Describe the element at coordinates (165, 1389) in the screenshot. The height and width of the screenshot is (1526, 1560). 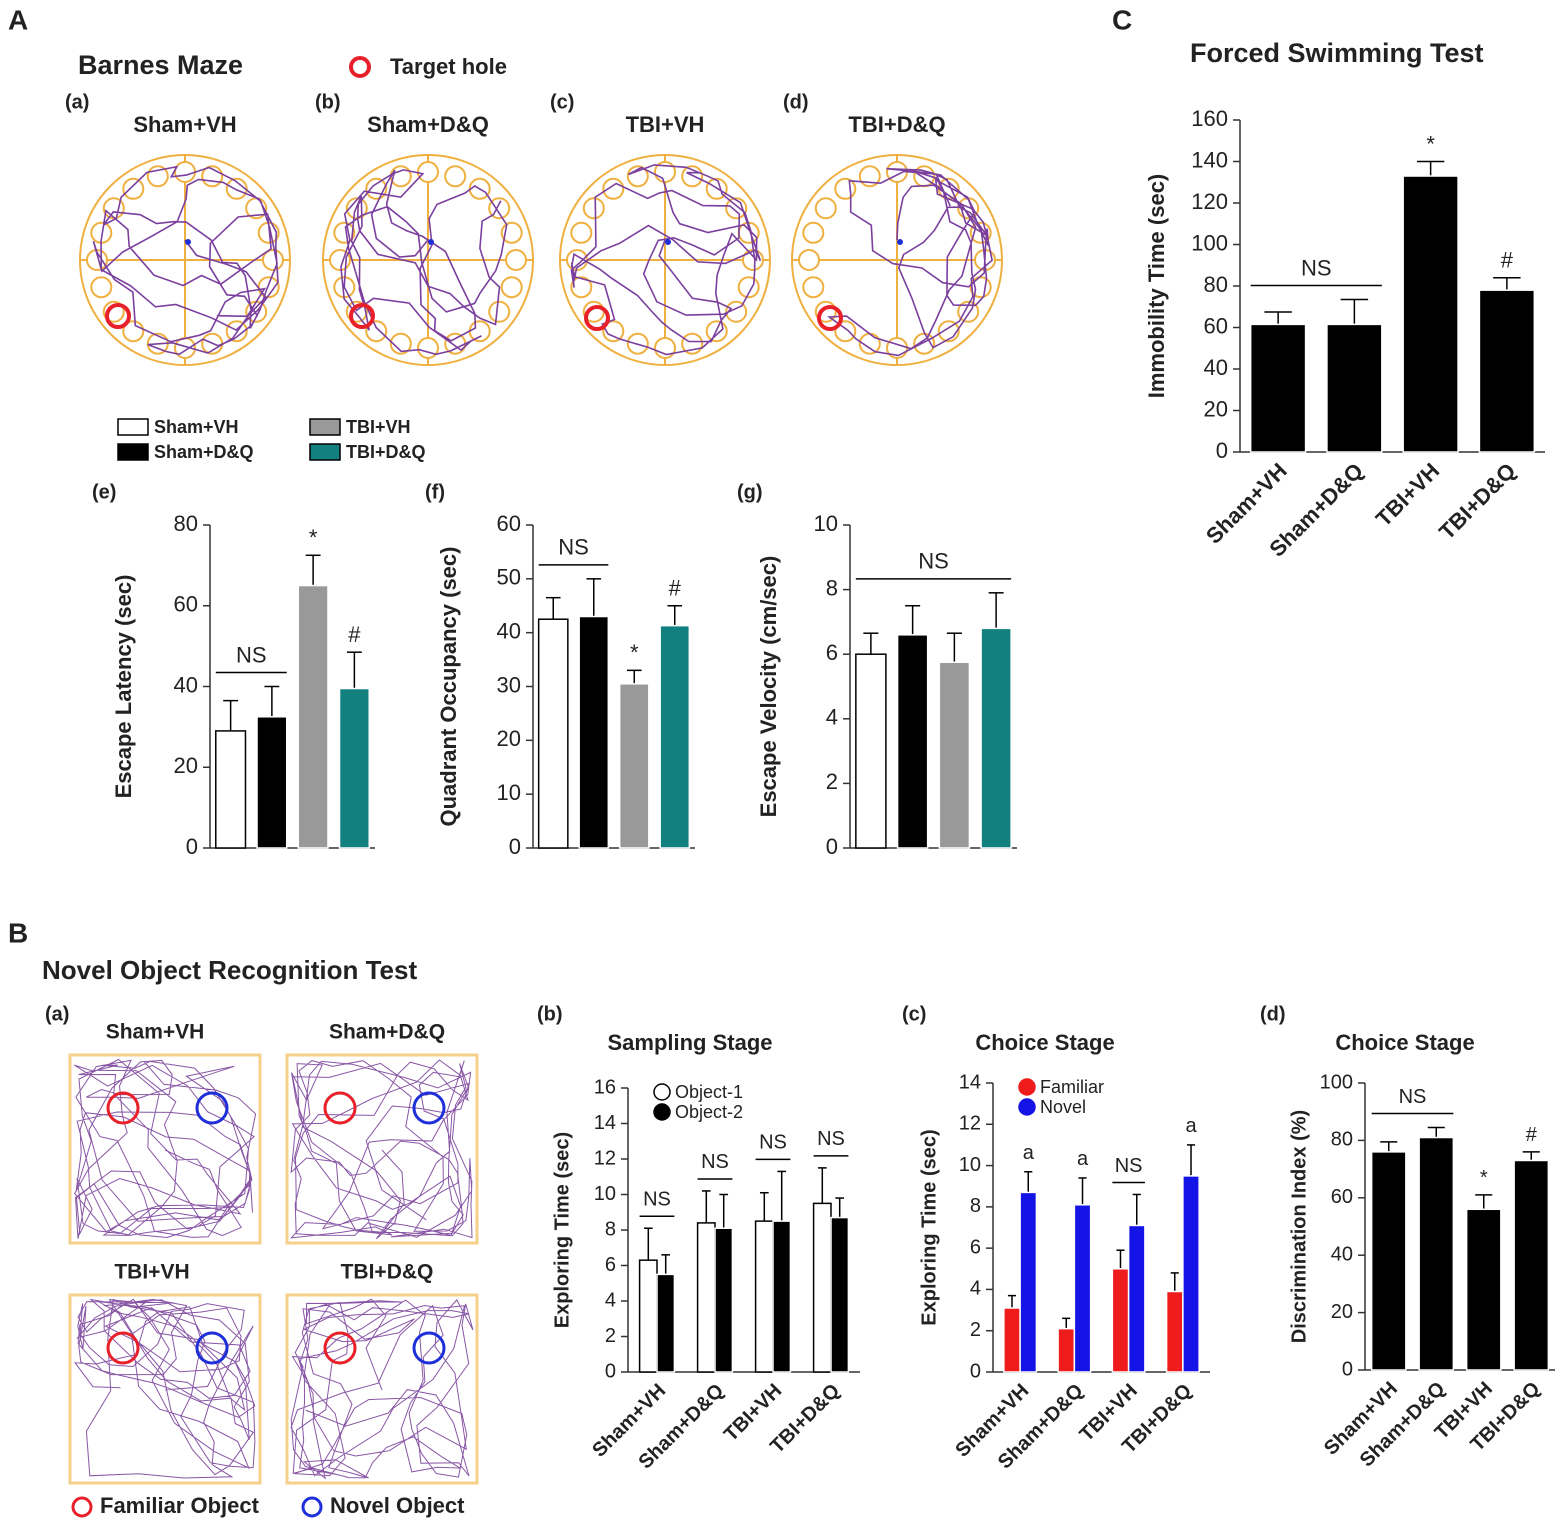
I see `arena` at that location.